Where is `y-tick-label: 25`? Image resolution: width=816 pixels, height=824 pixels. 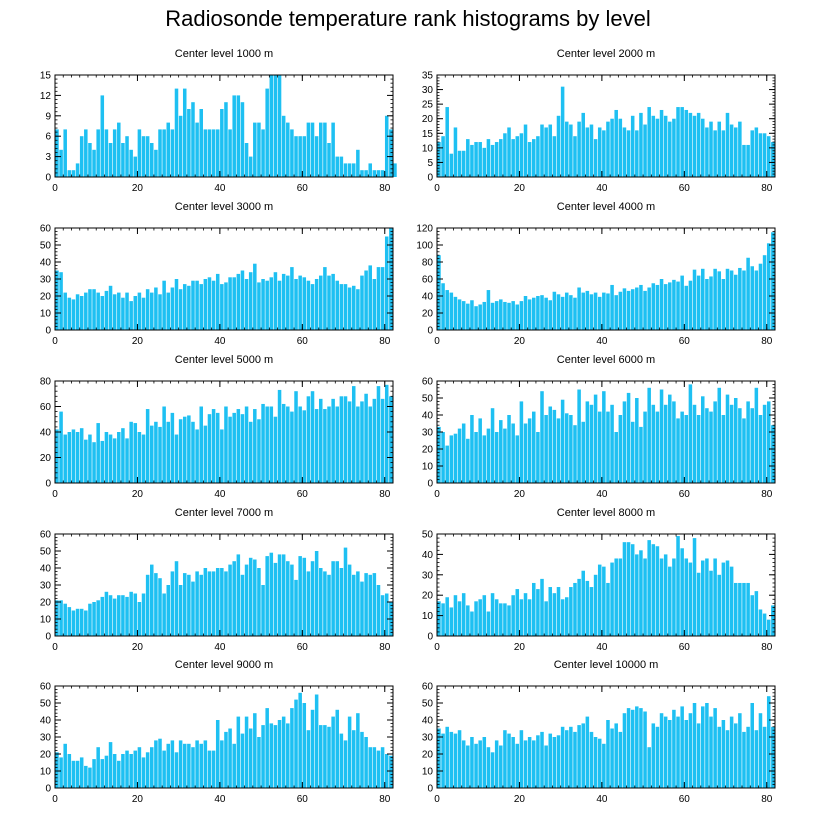 y-tick-label: 25 is located at coordinates (428, 105).